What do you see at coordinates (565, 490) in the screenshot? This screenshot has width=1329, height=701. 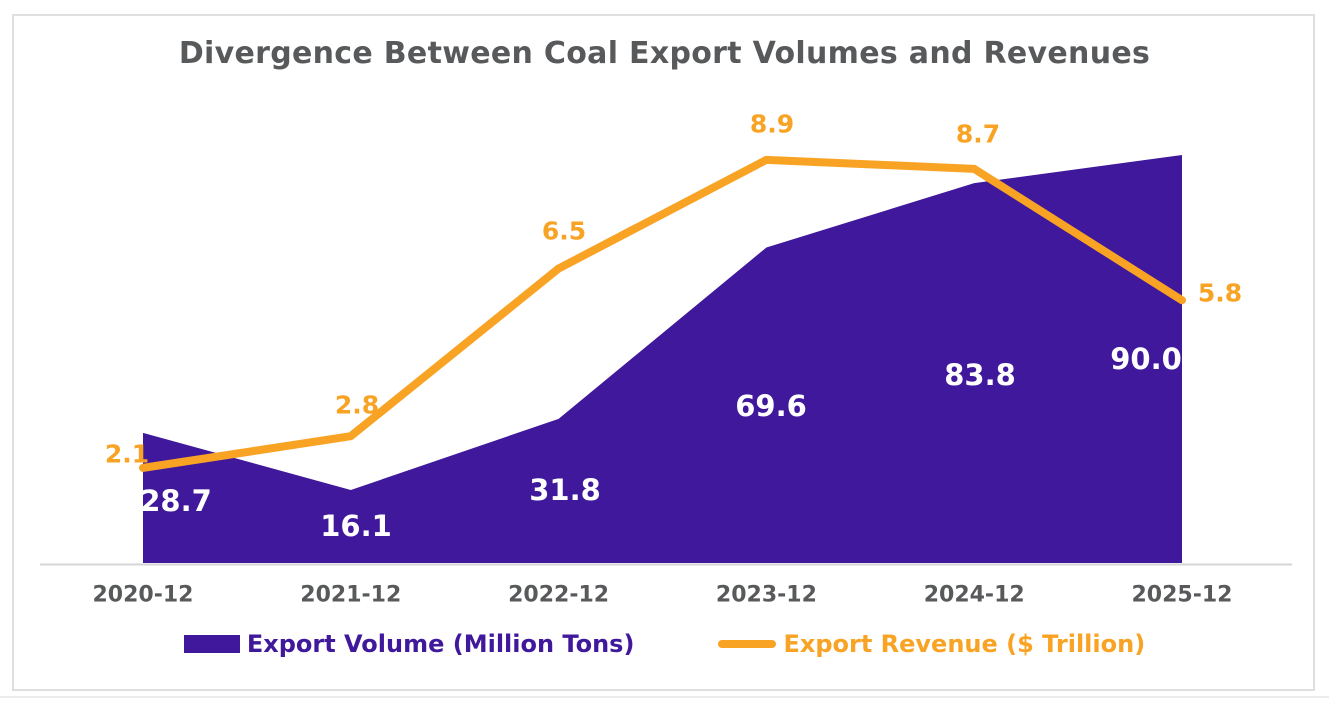 I see `export-volume-data-label: 31.8` at bounding box center [565, 490].